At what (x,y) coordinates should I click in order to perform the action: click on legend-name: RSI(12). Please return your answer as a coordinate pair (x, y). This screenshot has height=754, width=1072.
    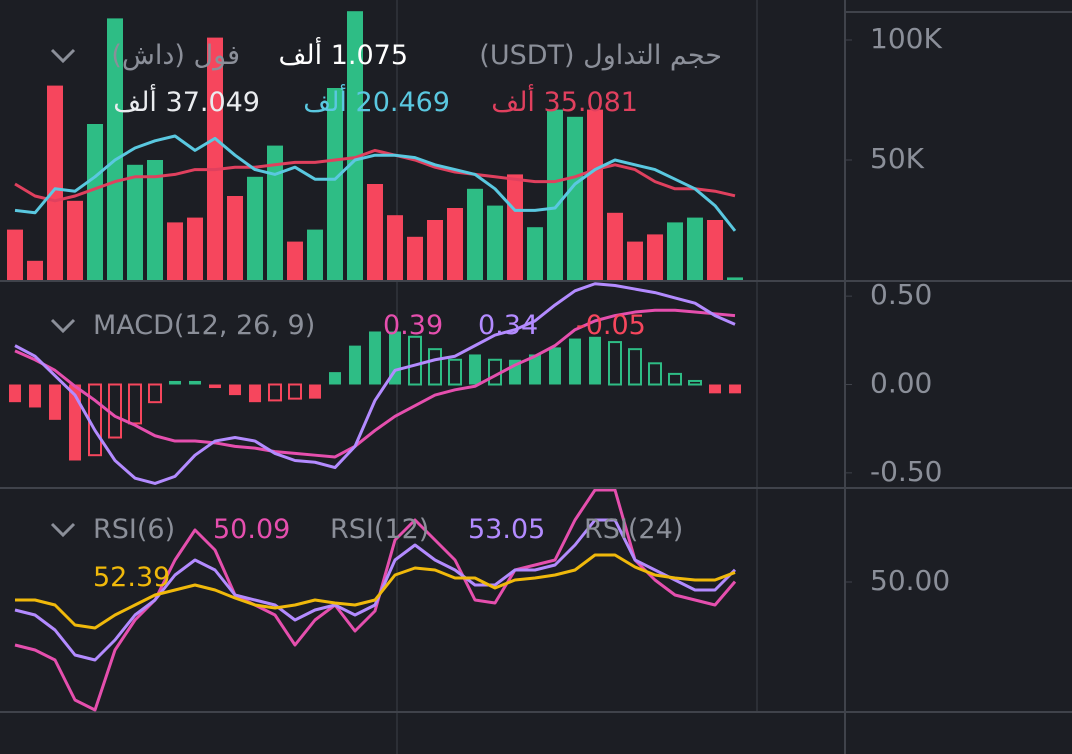
    Looking at the image, I should click on (380, 529).